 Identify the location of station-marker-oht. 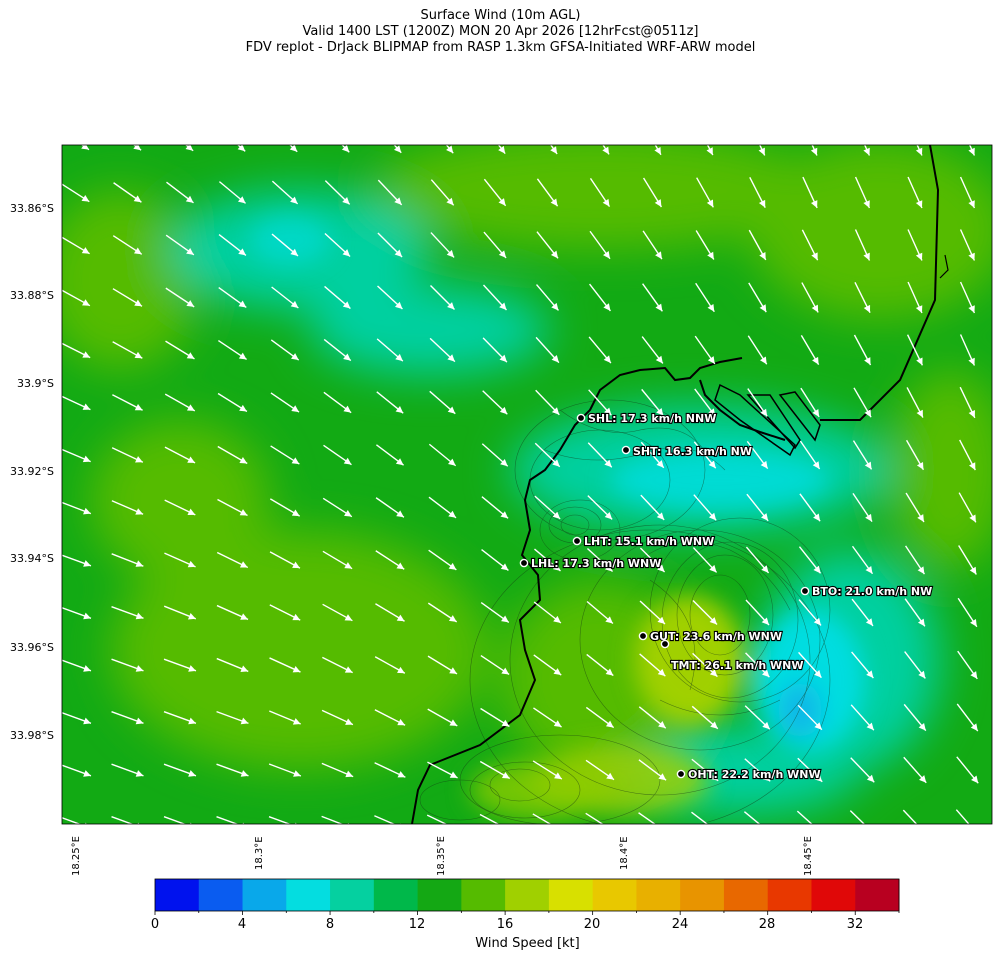
(681, 774).